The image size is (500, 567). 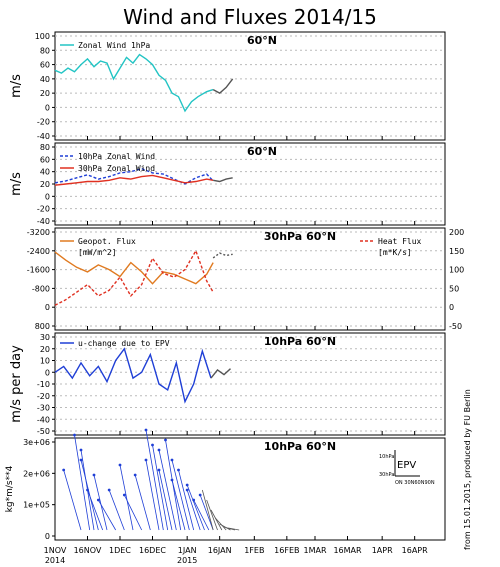 I want to click on footer-credit: from 15.01.2015, produced by FU Berlin, so click(x=467, y=469).